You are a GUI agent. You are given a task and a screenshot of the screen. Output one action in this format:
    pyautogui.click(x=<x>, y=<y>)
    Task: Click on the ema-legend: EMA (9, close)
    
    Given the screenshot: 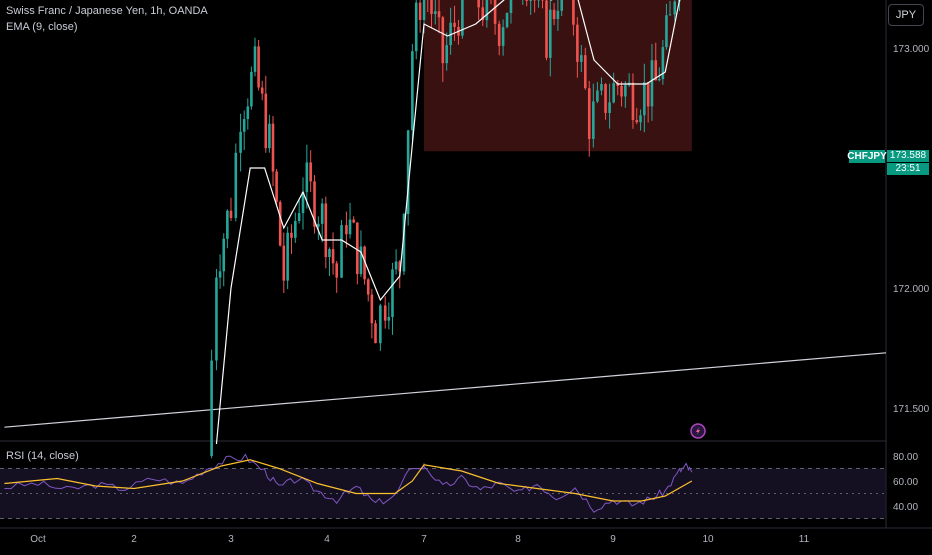 What is the action you would take?
    pyautogui.click(x=42, y=27)
    